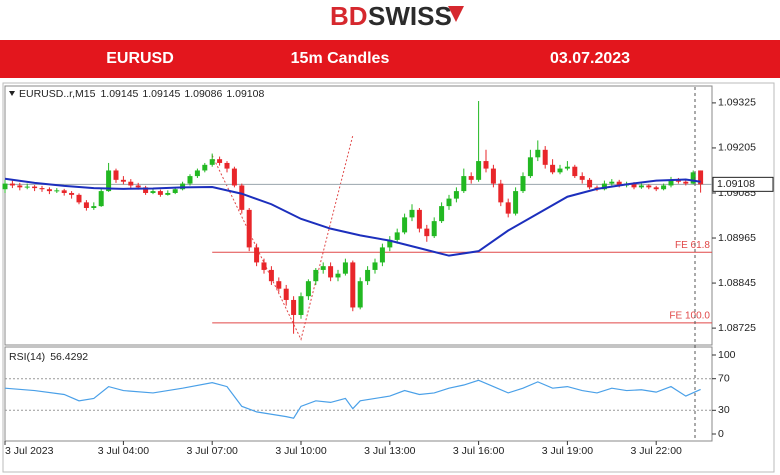 The image size is (780, 475). What do you see at coordinates (12, 93) in the screenshot?
I see `header-arrow` at bounding box center [12, 93].